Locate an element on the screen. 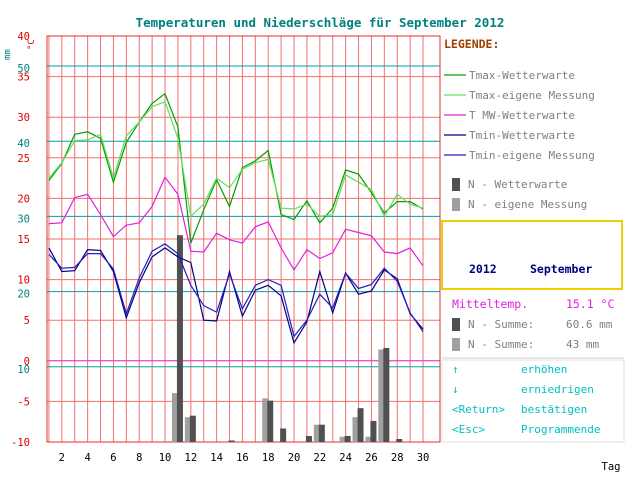 The height and width of the screenshot is (480, 640). day-tick-label: 22 is located at coordinates (320, 458).